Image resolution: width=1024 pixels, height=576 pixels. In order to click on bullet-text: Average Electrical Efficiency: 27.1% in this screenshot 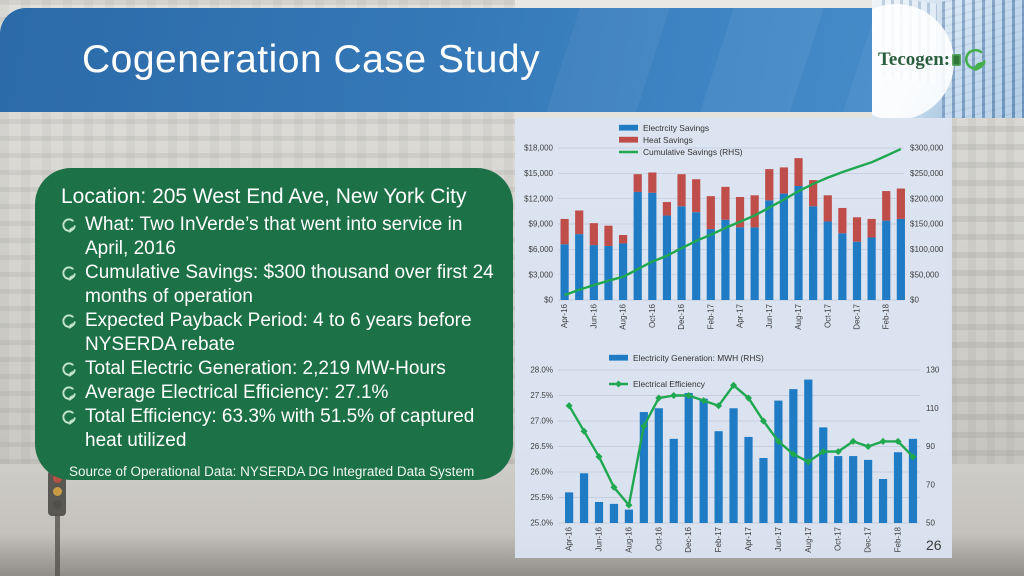, I will do `click(237, 392)`.